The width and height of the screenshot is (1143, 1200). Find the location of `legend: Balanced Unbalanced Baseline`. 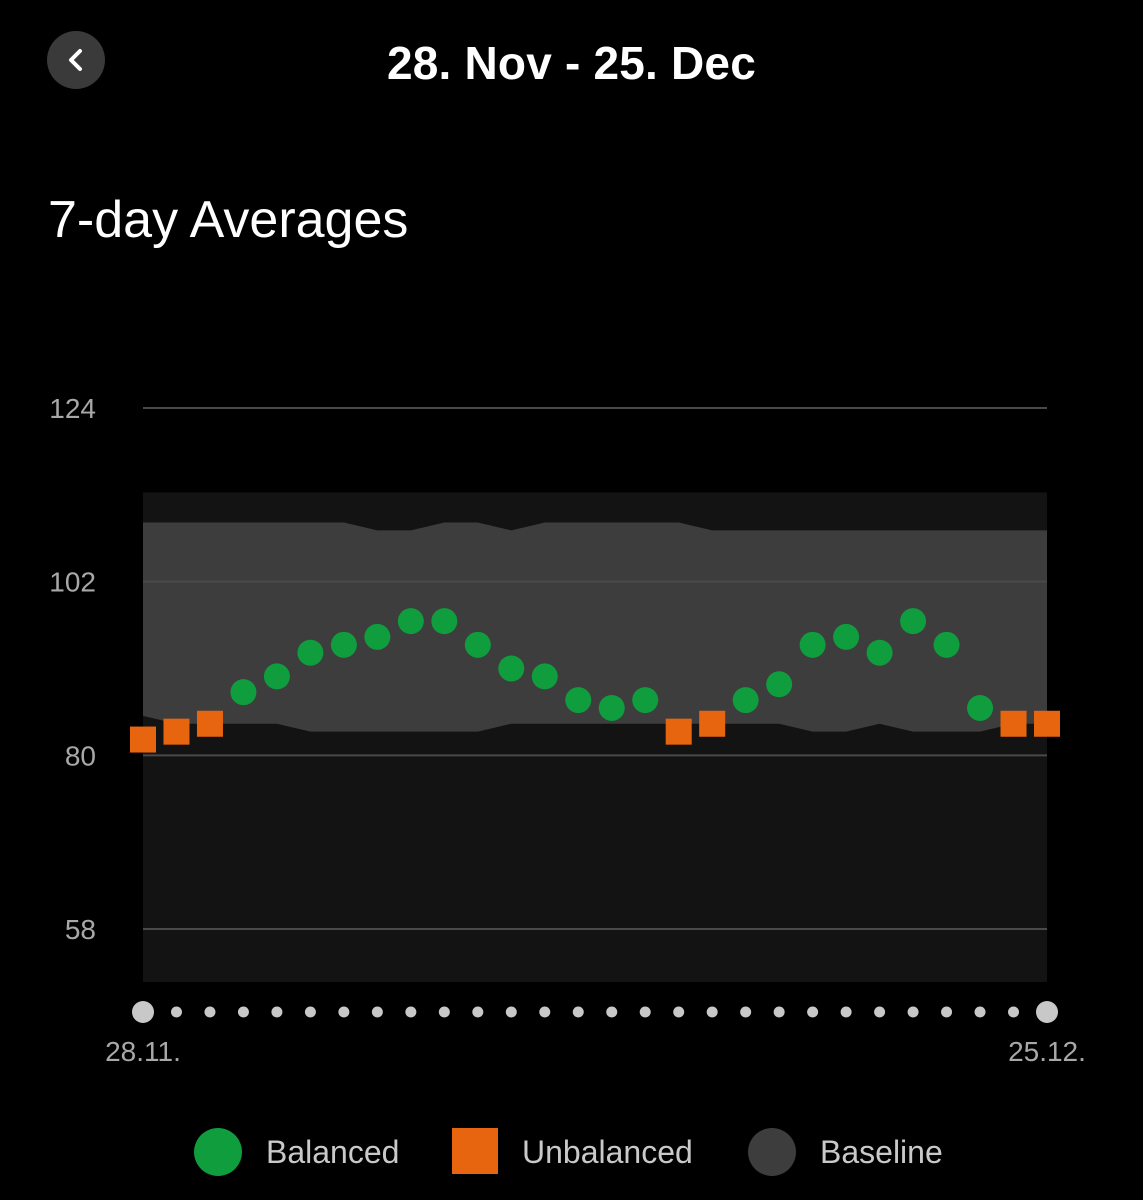

legend: Balanced Unbalanced Baseline is located at coordinates (571, 1154).